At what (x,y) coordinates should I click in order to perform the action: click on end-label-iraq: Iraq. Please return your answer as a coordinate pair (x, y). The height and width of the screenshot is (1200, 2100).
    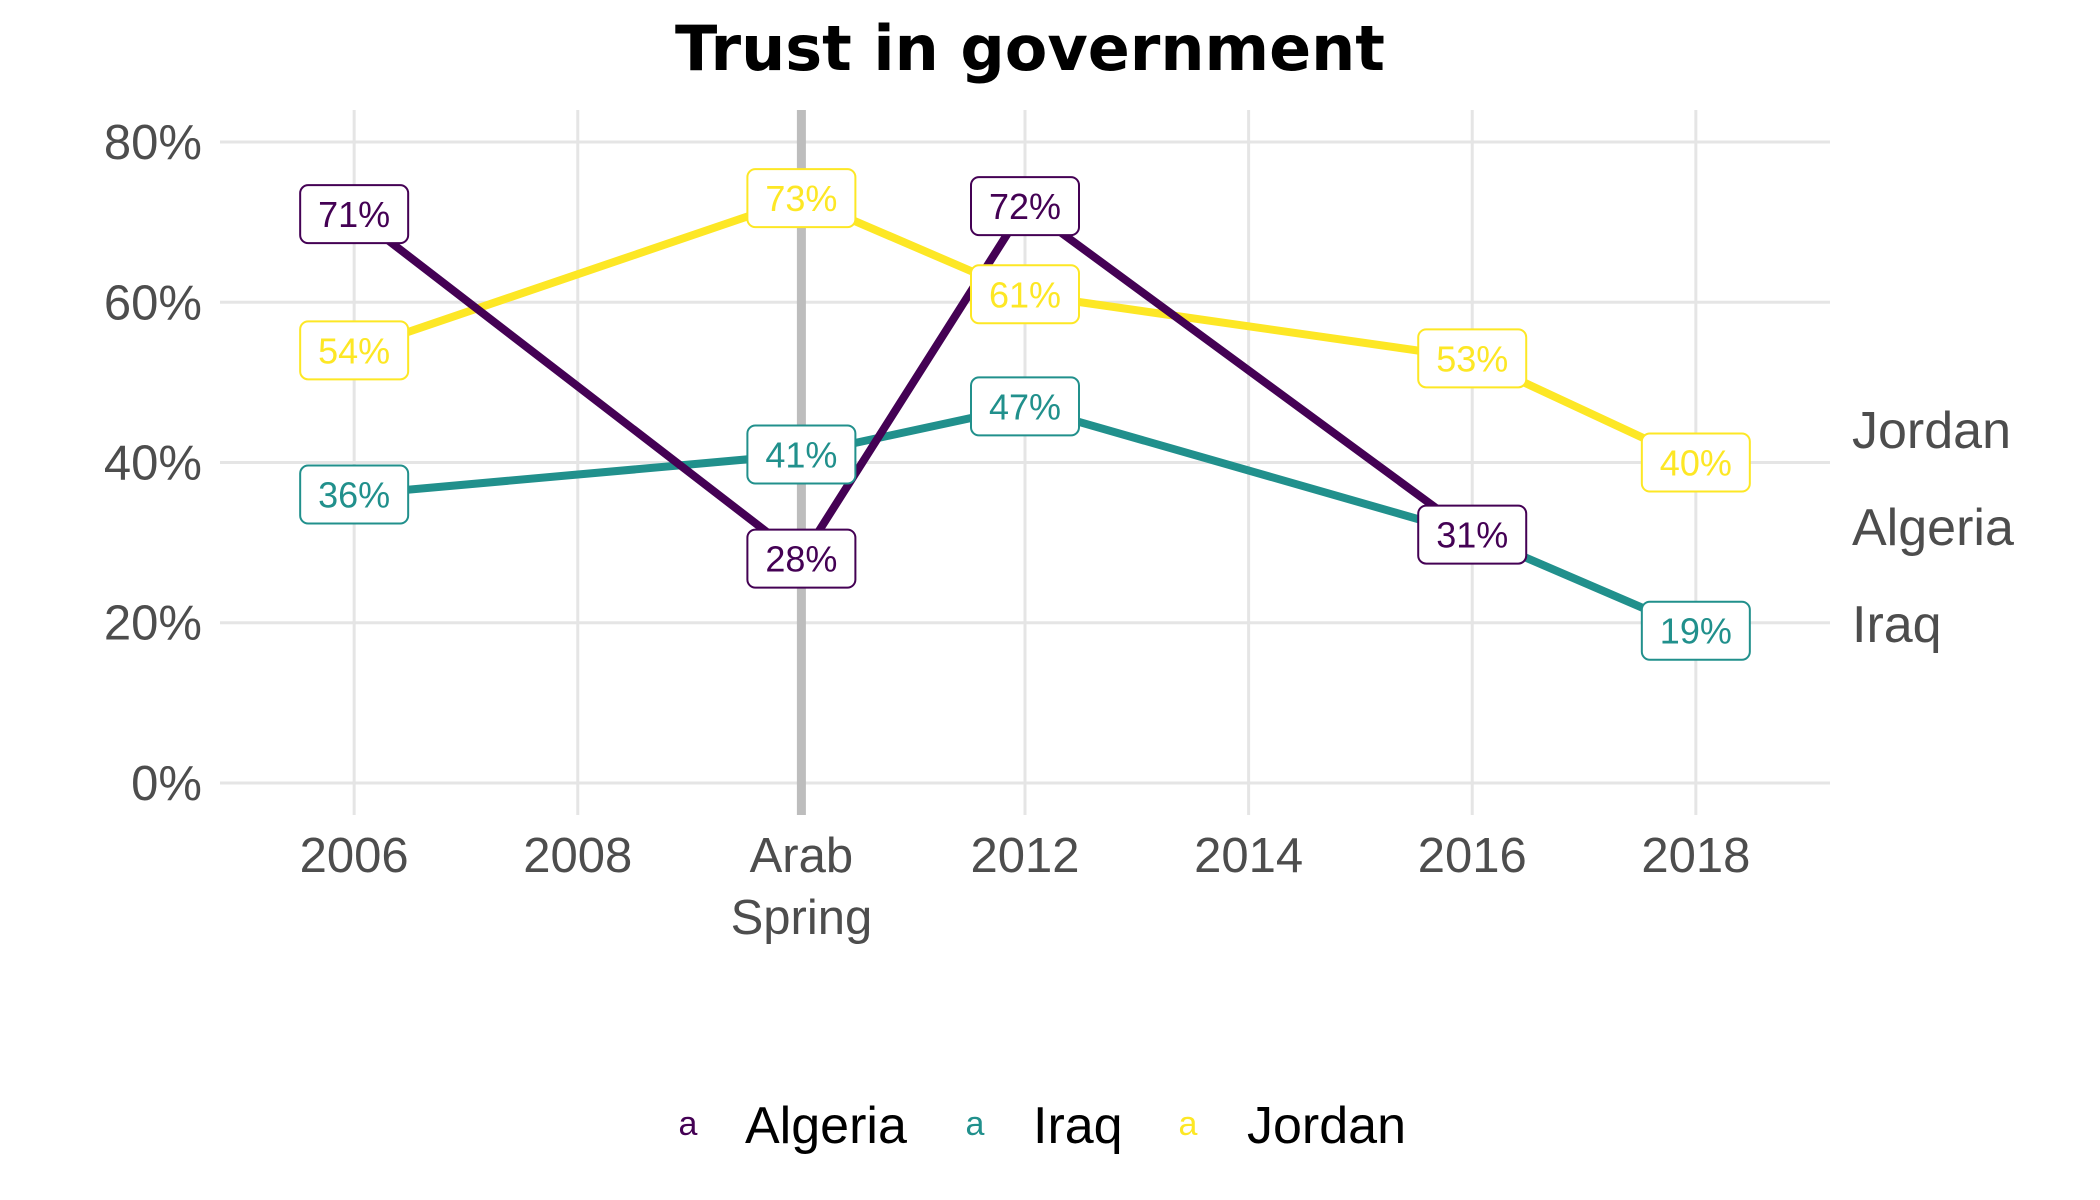
    Looking at the image, I should click on (1897, 625).